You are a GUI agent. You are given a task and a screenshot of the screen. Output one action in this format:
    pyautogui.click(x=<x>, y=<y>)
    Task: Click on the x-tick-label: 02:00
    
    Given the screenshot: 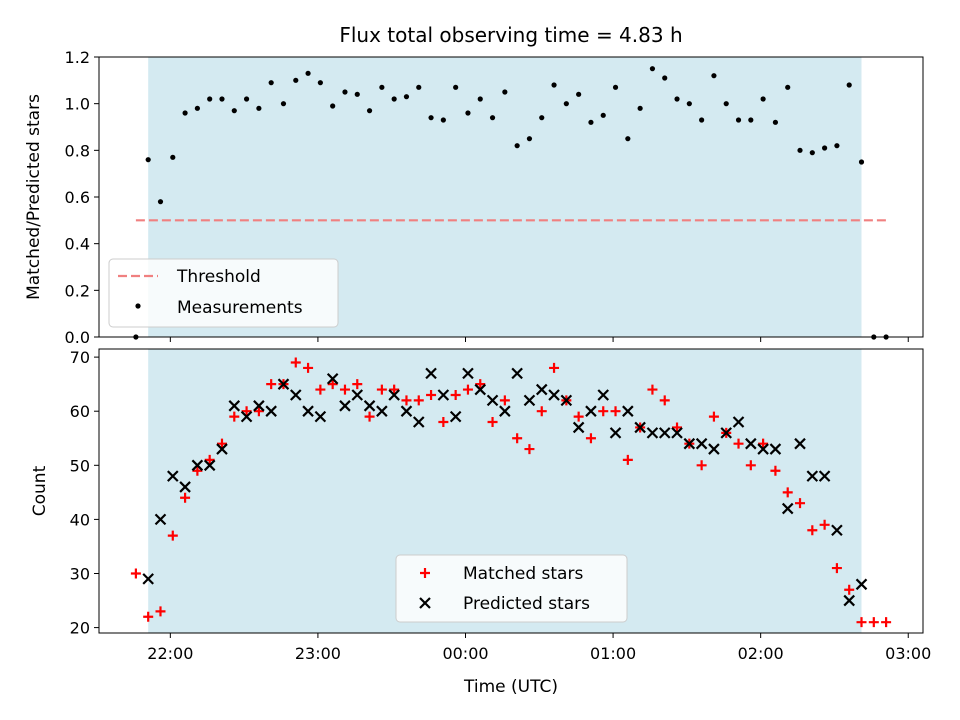 What is the action you would take?
    pyautogui.click(x=761, y=653)
    